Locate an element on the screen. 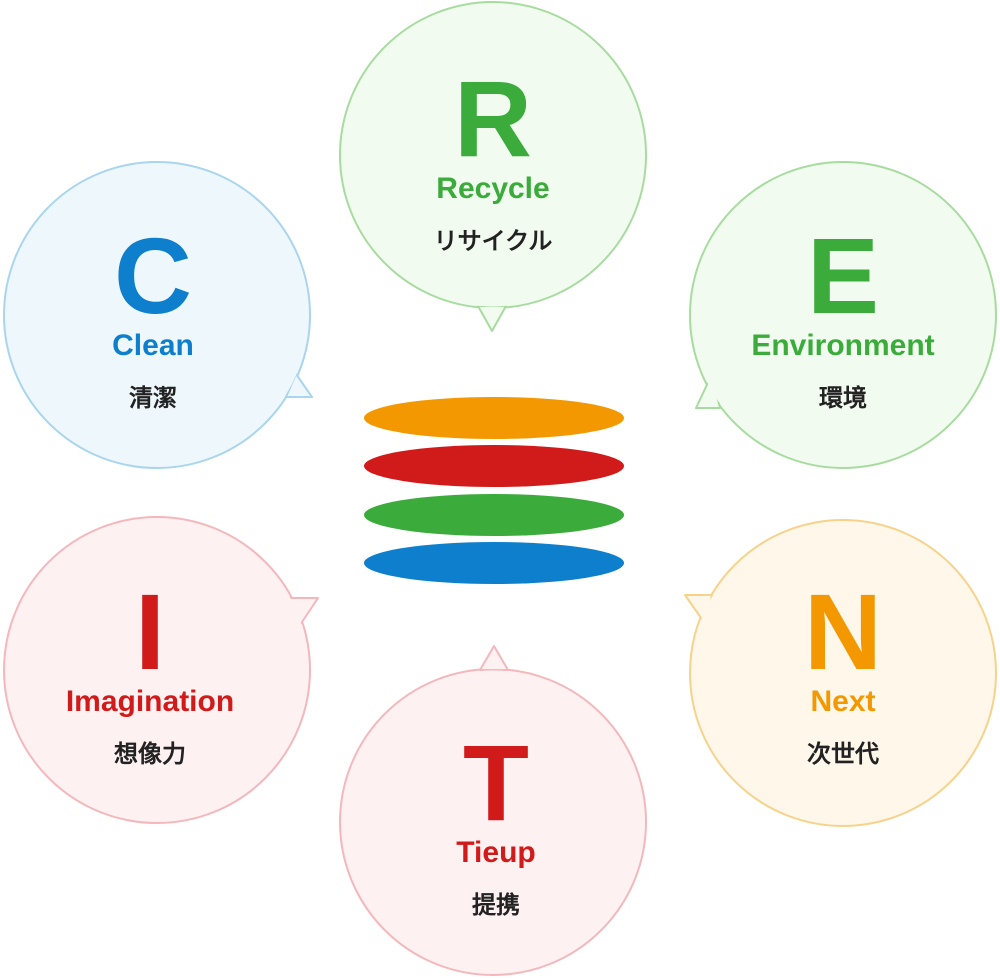 The height and width of the screenshot is (978, 1000). letter-i: I is located at coordinates (149, 631).